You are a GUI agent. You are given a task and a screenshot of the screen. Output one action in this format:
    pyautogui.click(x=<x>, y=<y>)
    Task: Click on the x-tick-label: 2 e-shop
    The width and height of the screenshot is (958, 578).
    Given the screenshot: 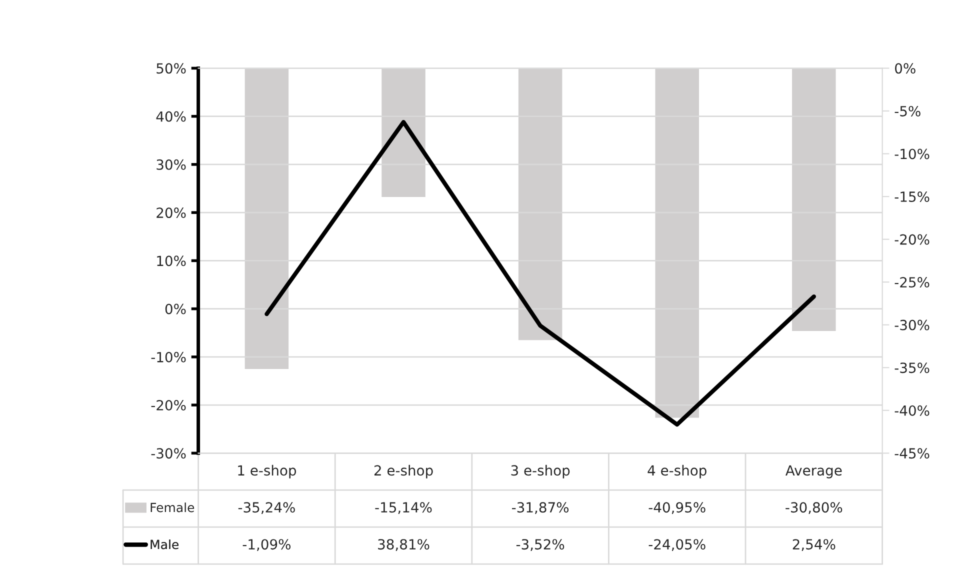 What is the action you would take?
    pyautogui.click(x=403, y=471)
    